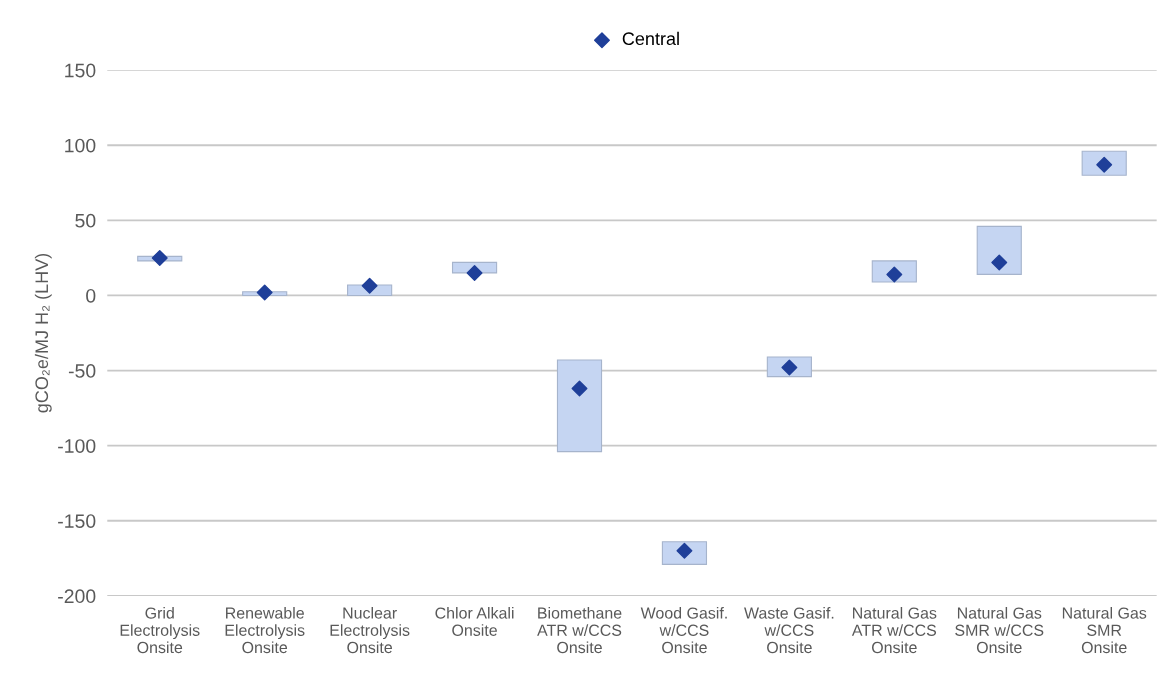 This screenshot has height=681, width=1166. Describe the element at coordinates (82, 371) in the screenshot. I see `y-tick-label: -50` at that location.